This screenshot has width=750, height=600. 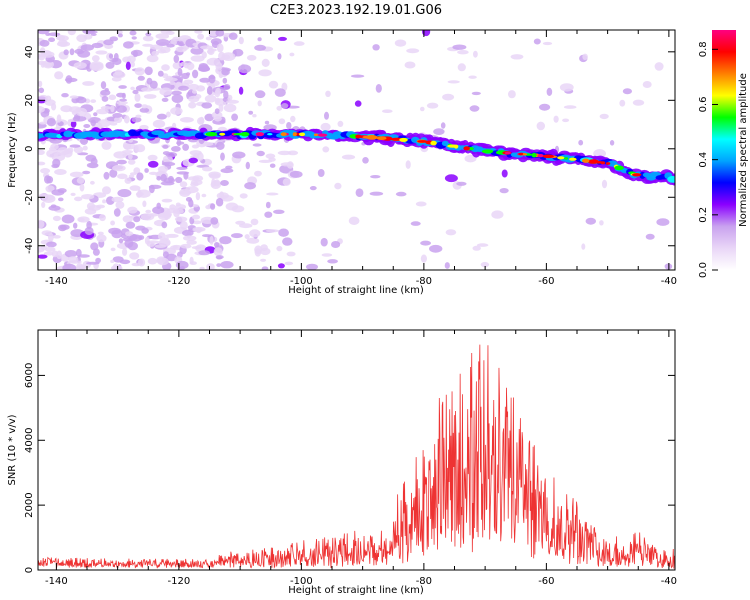 I want to click on x-tick-label: -140, so click(x=56, y=581).